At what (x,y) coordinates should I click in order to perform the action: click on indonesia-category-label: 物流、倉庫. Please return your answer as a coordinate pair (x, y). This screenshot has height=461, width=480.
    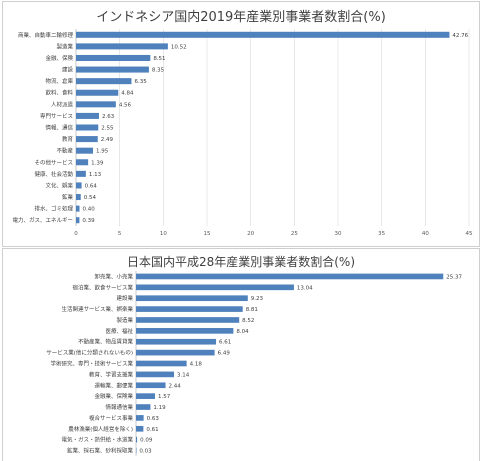
    Looking at the image, I should click on (59, 81).